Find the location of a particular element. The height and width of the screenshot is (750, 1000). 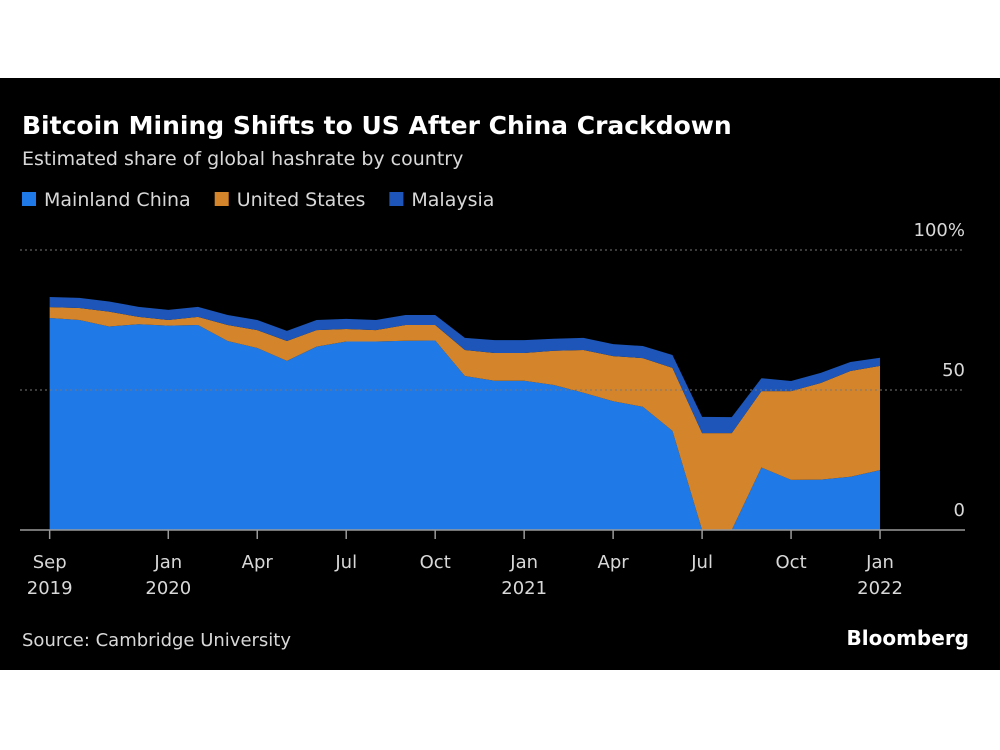

source: Source: Cambridge University is located at coordinates (156, 640).